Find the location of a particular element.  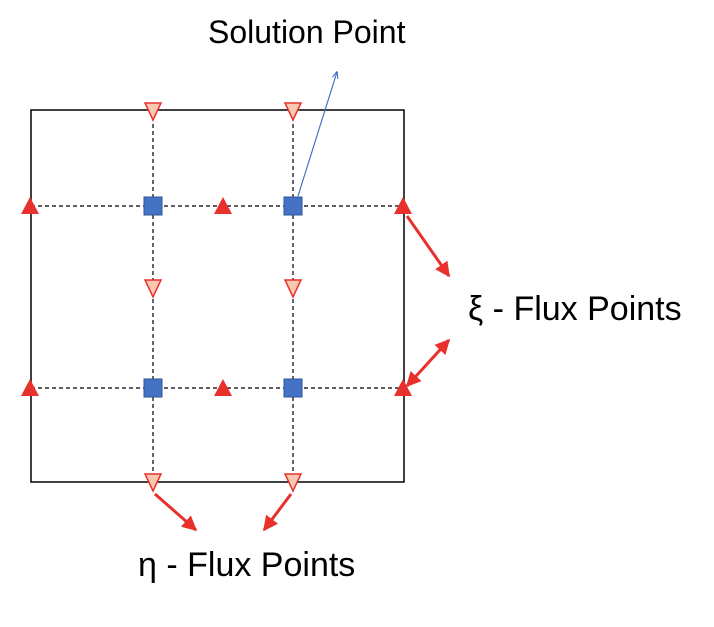

eta-flux-callout-arrow-right is located at coordinates (277, 512).